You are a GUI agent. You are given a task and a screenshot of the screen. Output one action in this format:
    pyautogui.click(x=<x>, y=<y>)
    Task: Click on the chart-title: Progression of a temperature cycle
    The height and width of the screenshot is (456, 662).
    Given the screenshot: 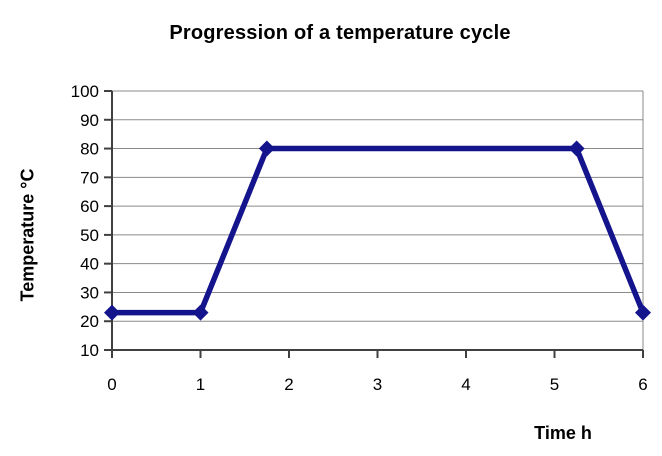 What is the action you would take?
    pyautogui.click(x=340, y=33)
    